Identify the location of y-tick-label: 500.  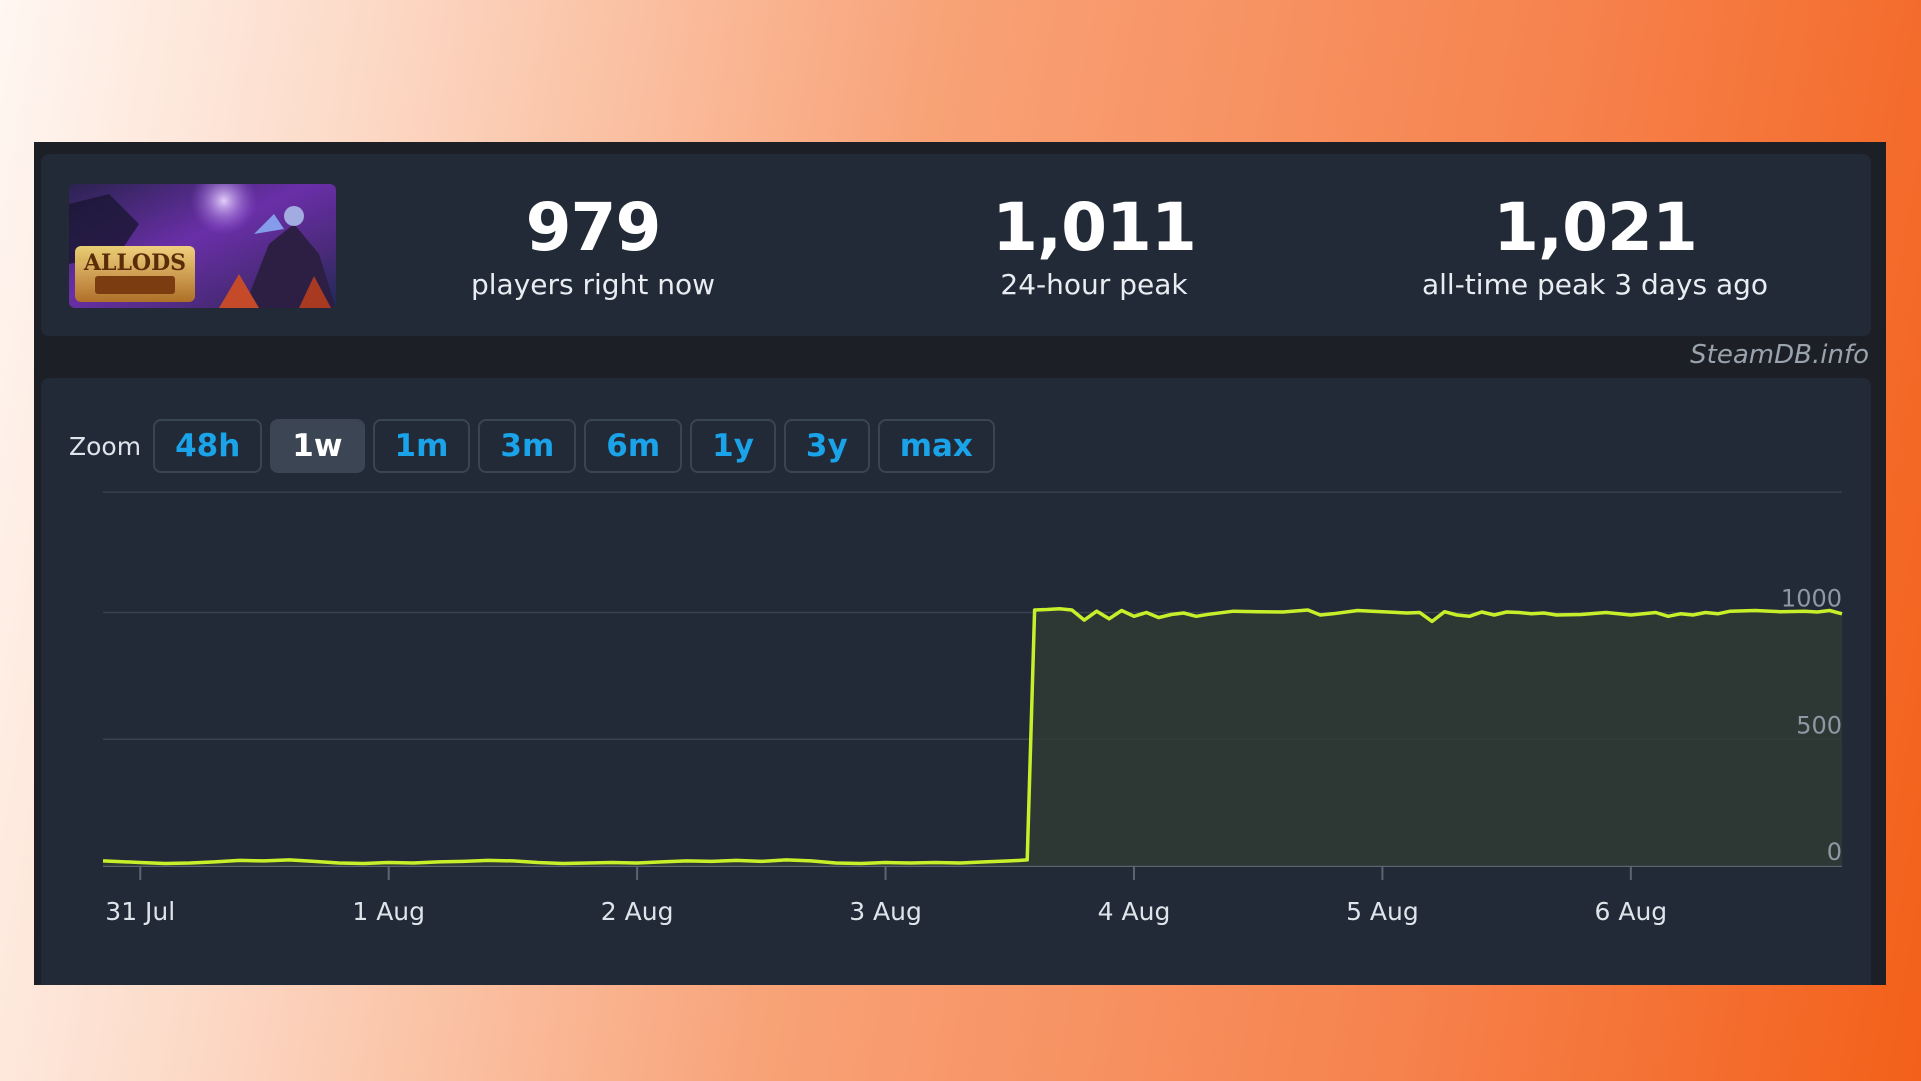
(1819, 725).